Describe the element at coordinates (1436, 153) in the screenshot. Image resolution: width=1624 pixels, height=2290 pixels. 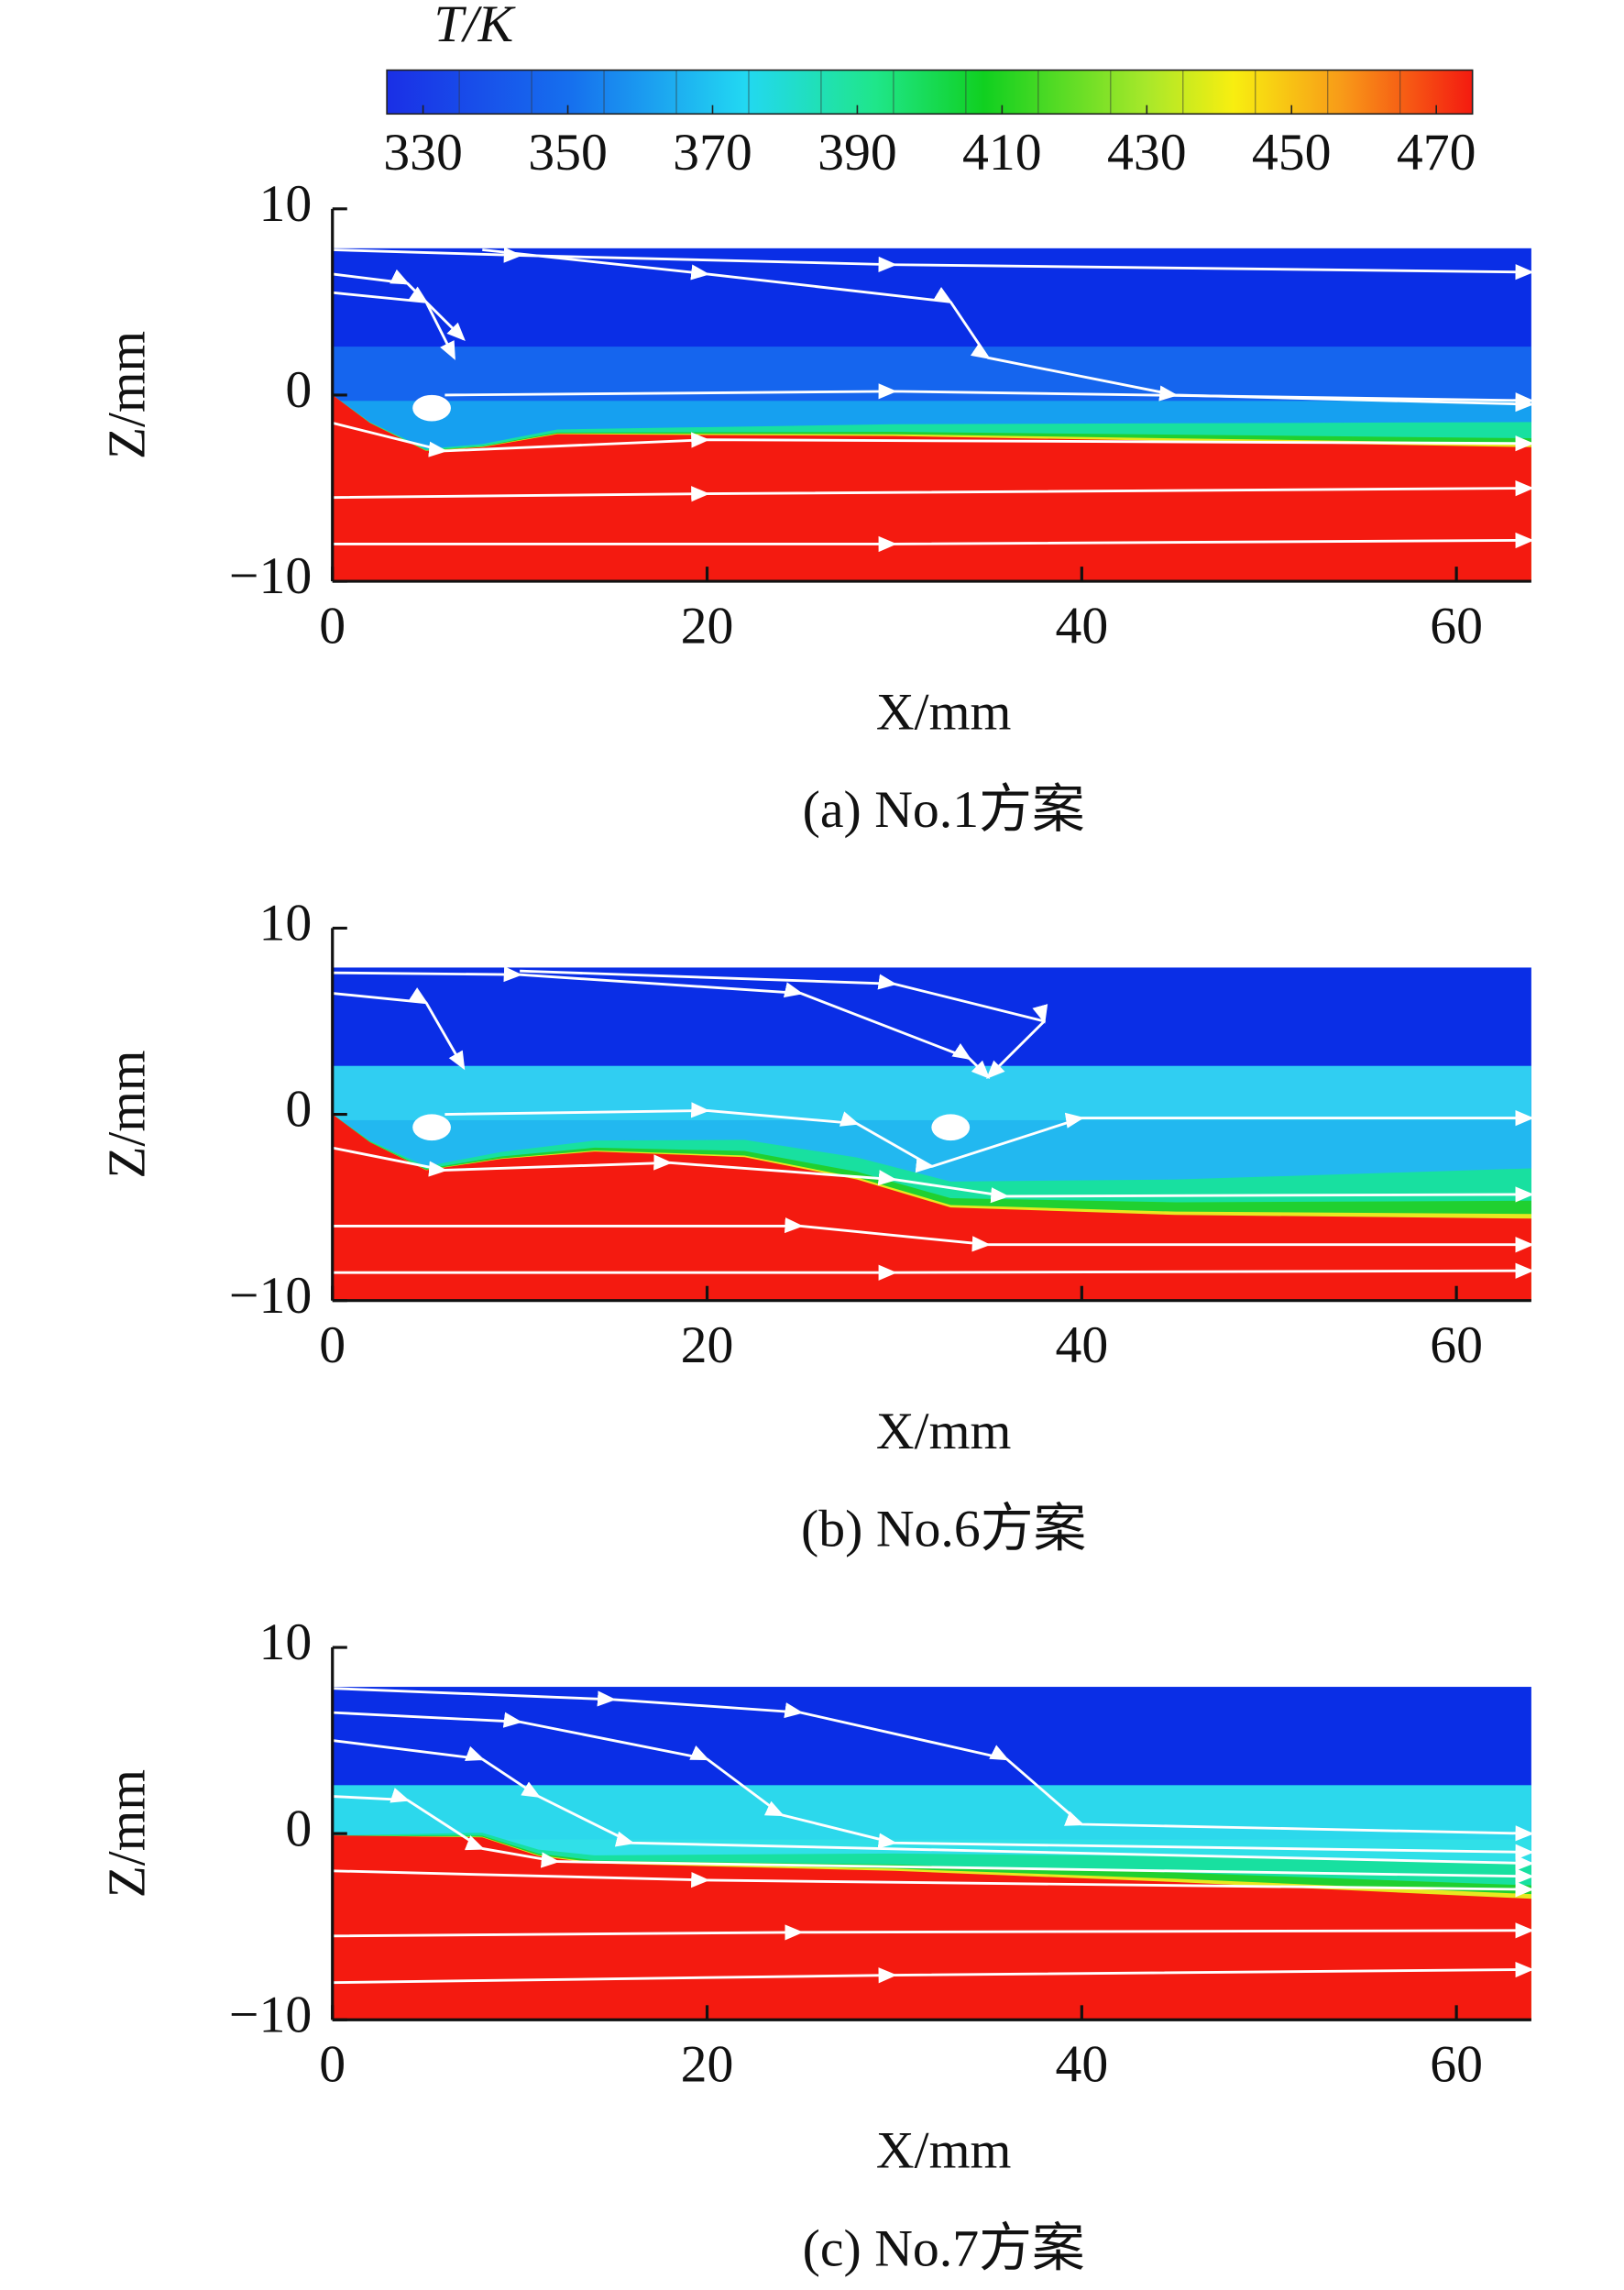
I see `colorbar-tick-label: 470` at that location.